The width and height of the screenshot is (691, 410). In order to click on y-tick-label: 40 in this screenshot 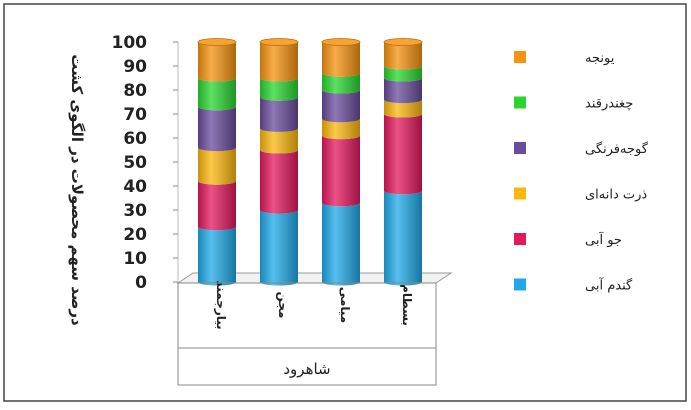, I will do `click(135, 187)`.